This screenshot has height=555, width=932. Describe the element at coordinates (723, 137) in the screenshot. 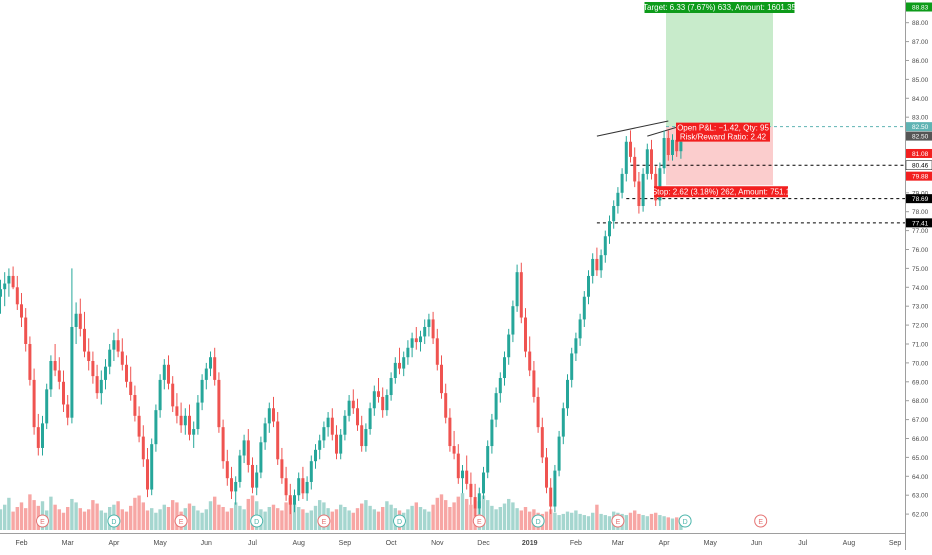

I see `risk-reward-label: Risk/Reward Ratio: 2.42` at that location.